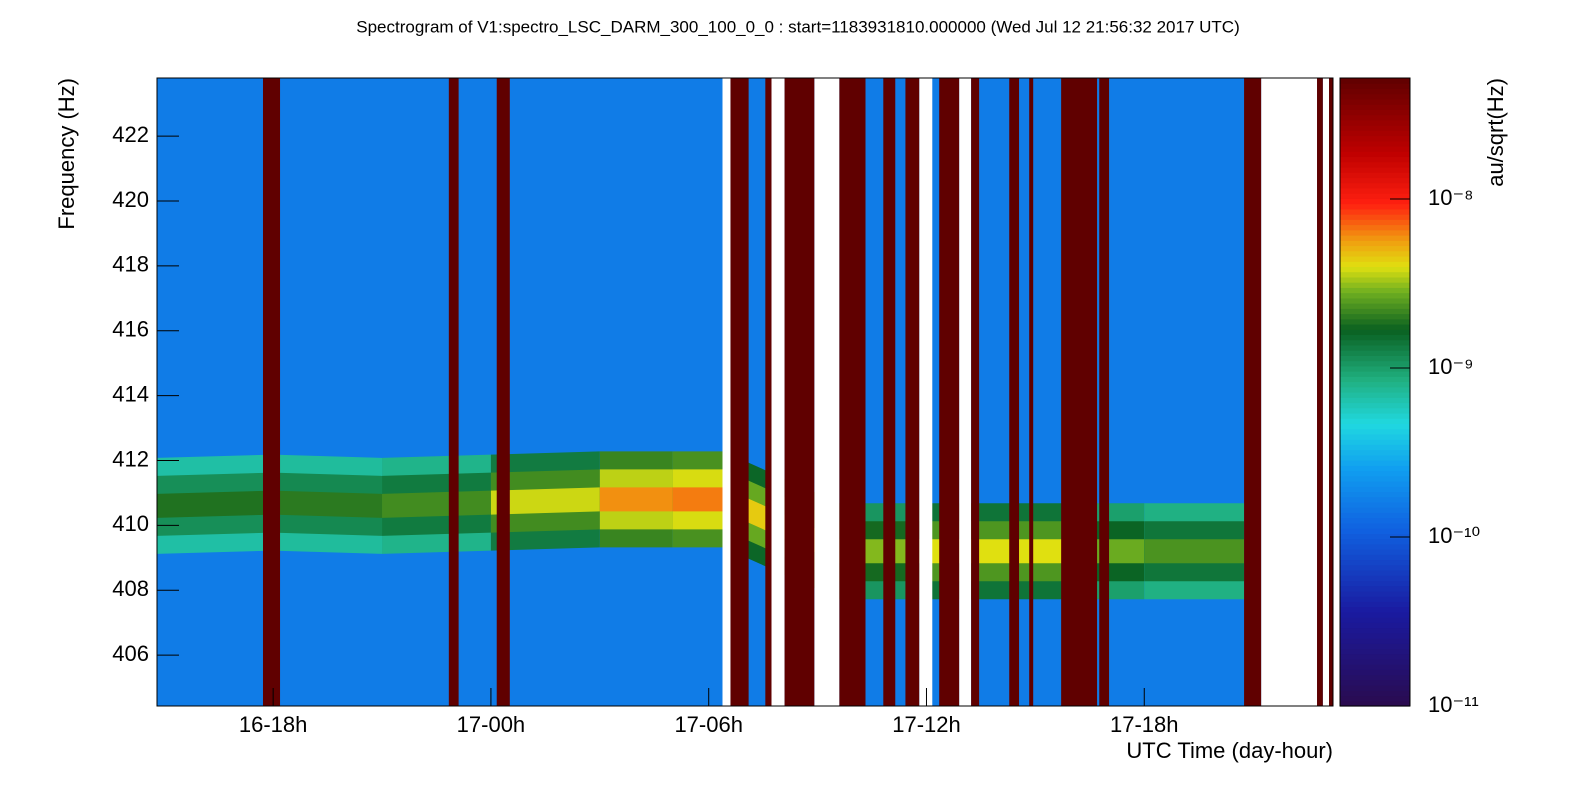 The width and height of the screenshot is (1596, 806). What do you see at coordinates (130, 199) in the screenshot?
I see `y-tick-label: 420` at bounding box center [130, 199].